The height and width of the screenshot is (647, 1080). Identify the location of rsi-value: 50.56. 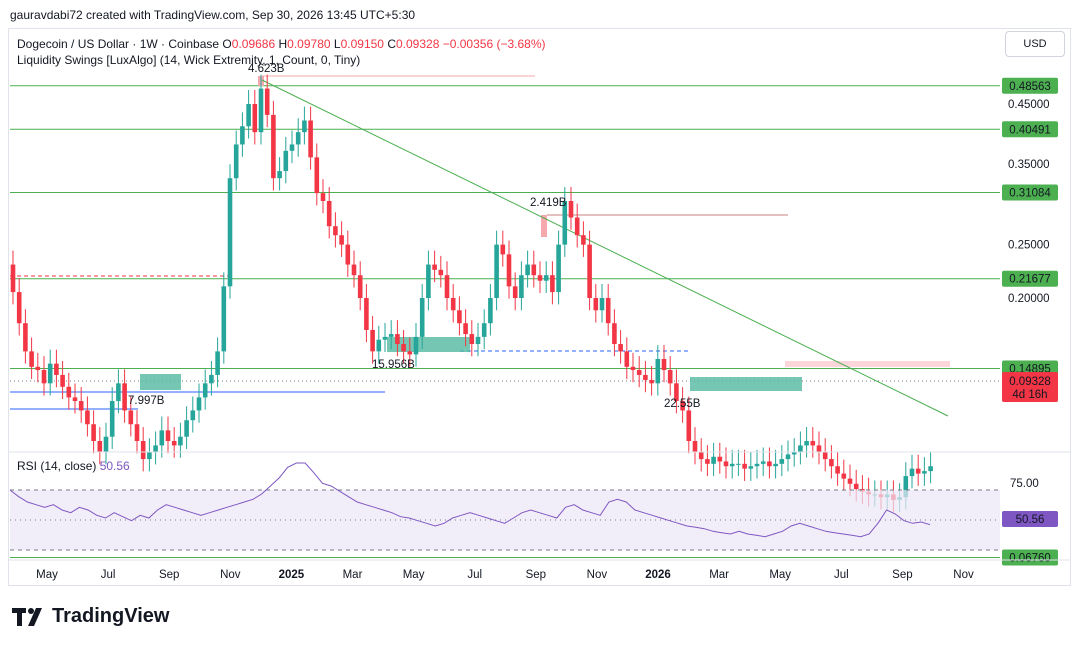
(114, 466).